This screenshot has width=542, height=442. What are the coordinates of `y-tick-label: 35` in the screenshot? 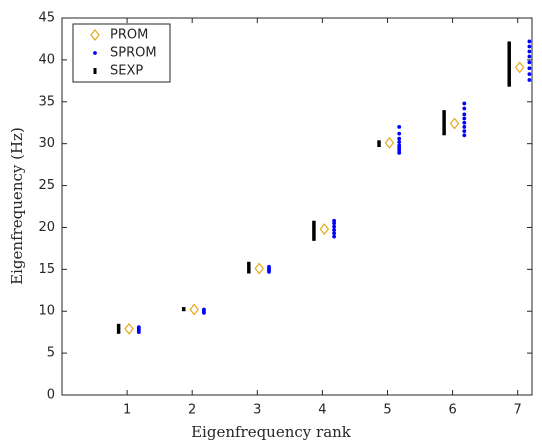 It's located at (46, 101).